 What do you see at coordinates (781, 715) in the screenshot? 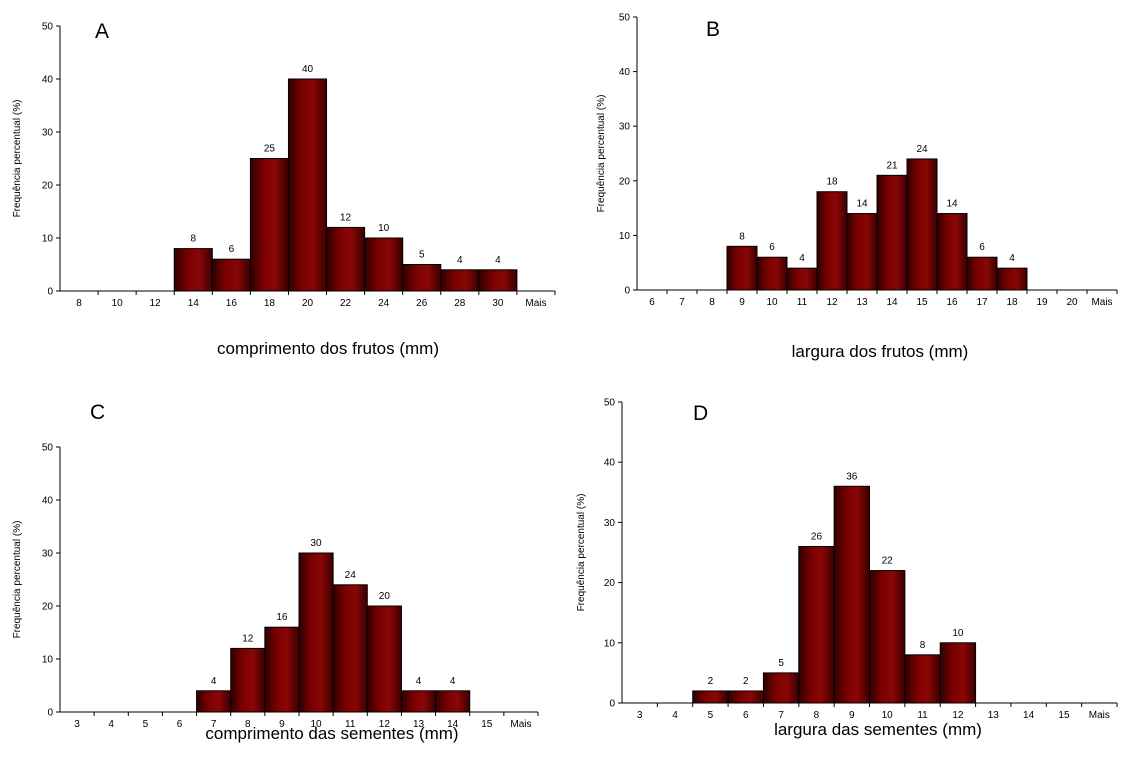
I see `panel-d-x-tick-label: 7` at bounding box center [781, 715].